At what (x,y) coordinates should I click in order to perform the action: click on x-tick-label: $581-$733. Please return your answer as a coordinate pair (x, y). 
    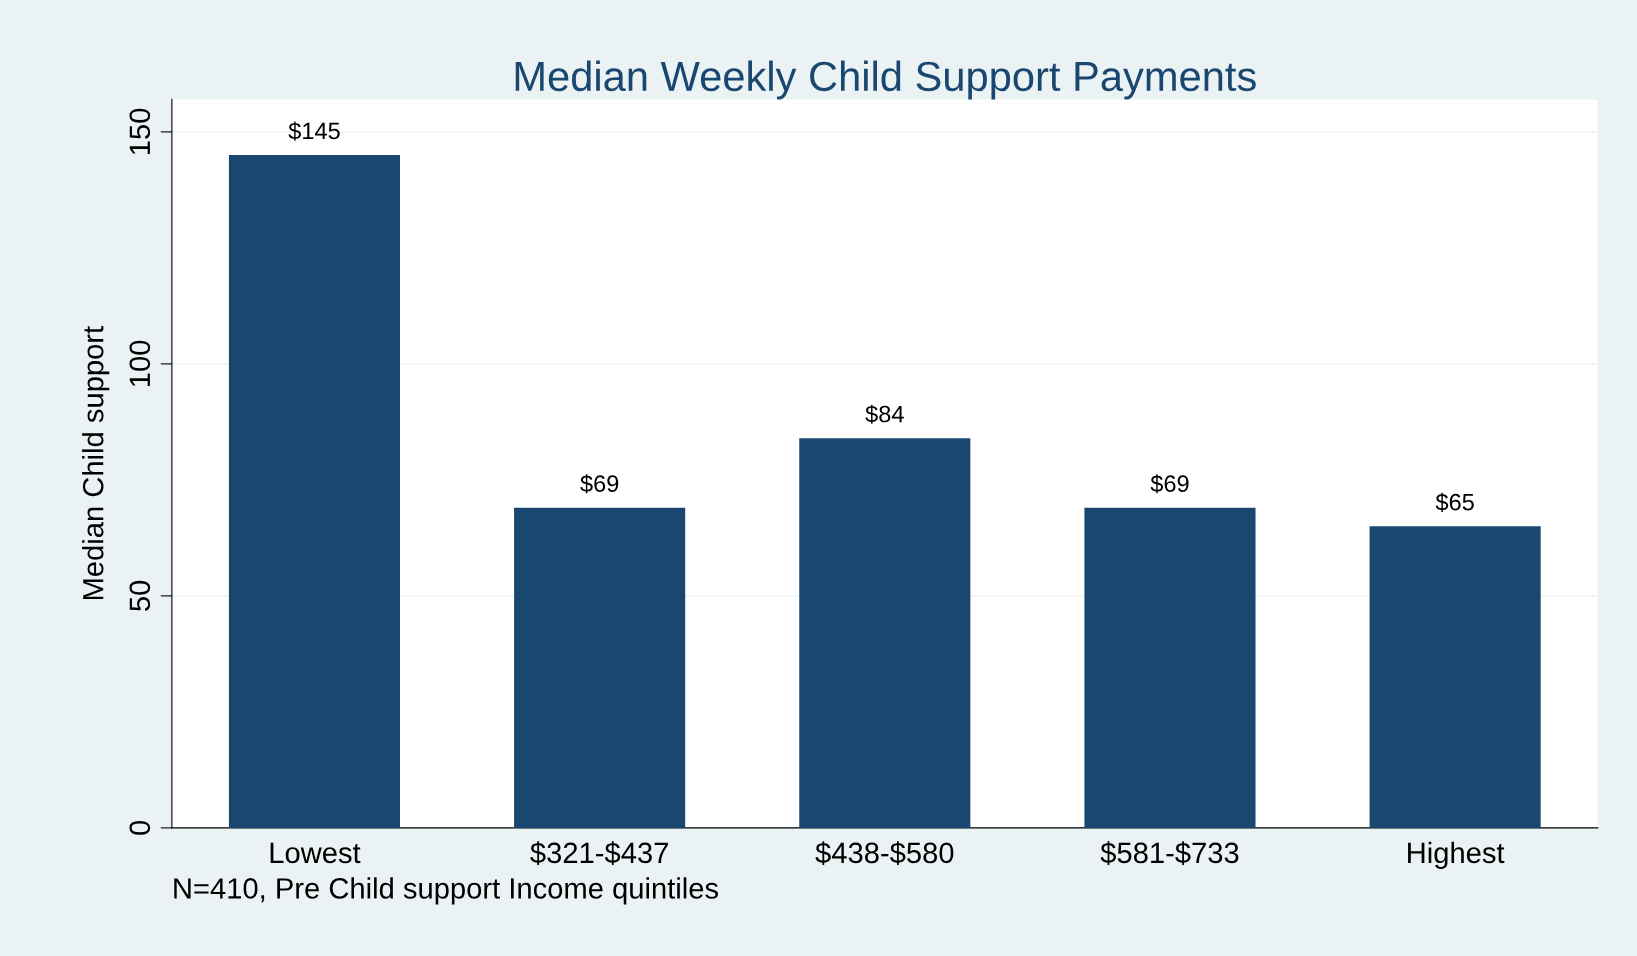
    Looking at the image, I should click on (1169, 853).